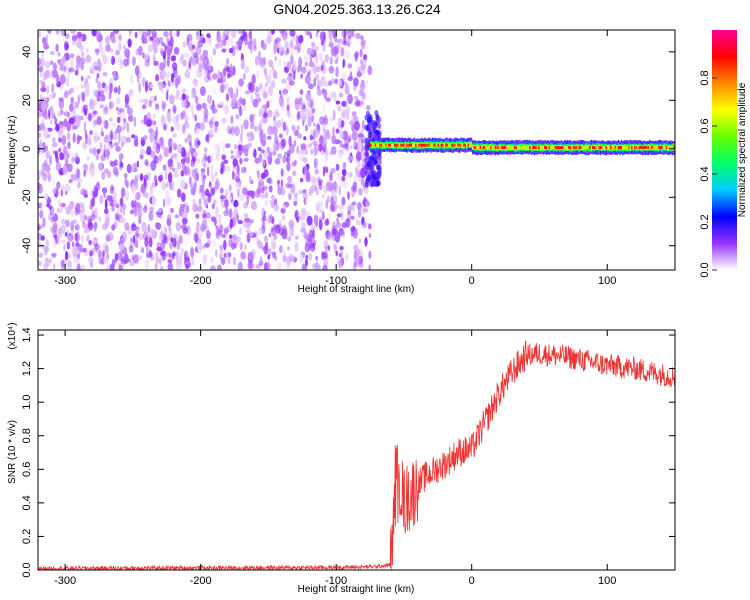 The height and width of the screenshot is (600, 750). What do you see at coordinates (742, 149) in the screenshot?
I see `colorbar-label: Normalized spectral amplitude` at bounding box center [742, 149].